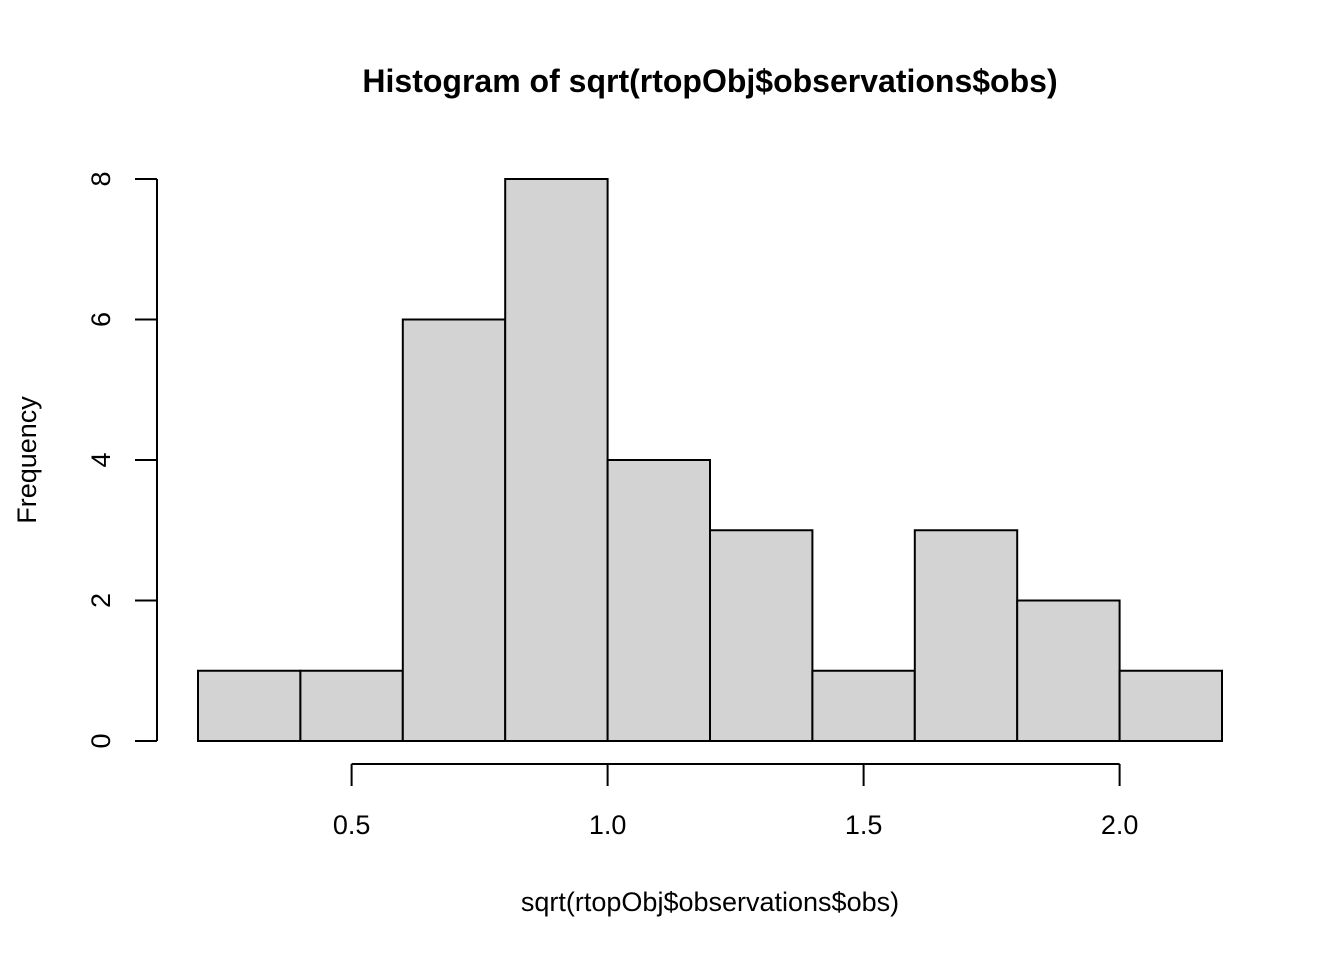 This screenshot has height=965, width=1344. I want to click on y-axis: 0 2 4 6 8, so click(122, 460).